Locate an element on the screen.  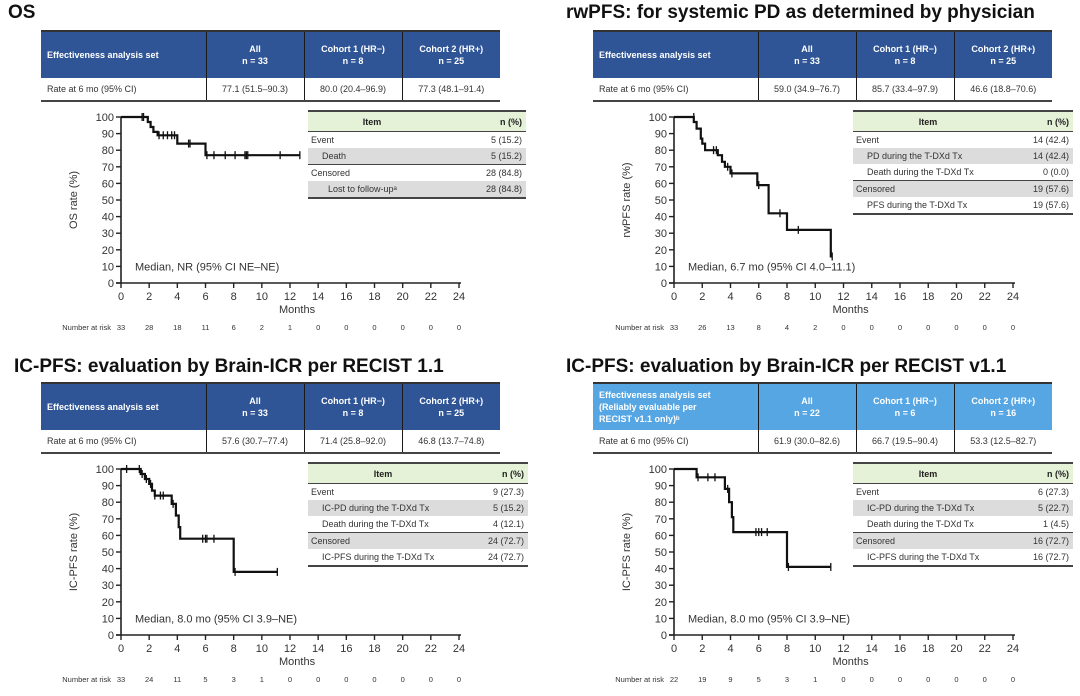
header-text: All is located at coordinates (255, 401).